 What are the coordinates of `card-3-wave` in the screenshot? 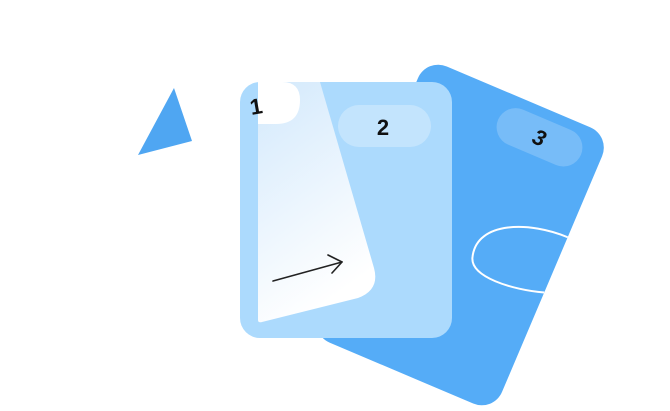 It's located at (520, 259).